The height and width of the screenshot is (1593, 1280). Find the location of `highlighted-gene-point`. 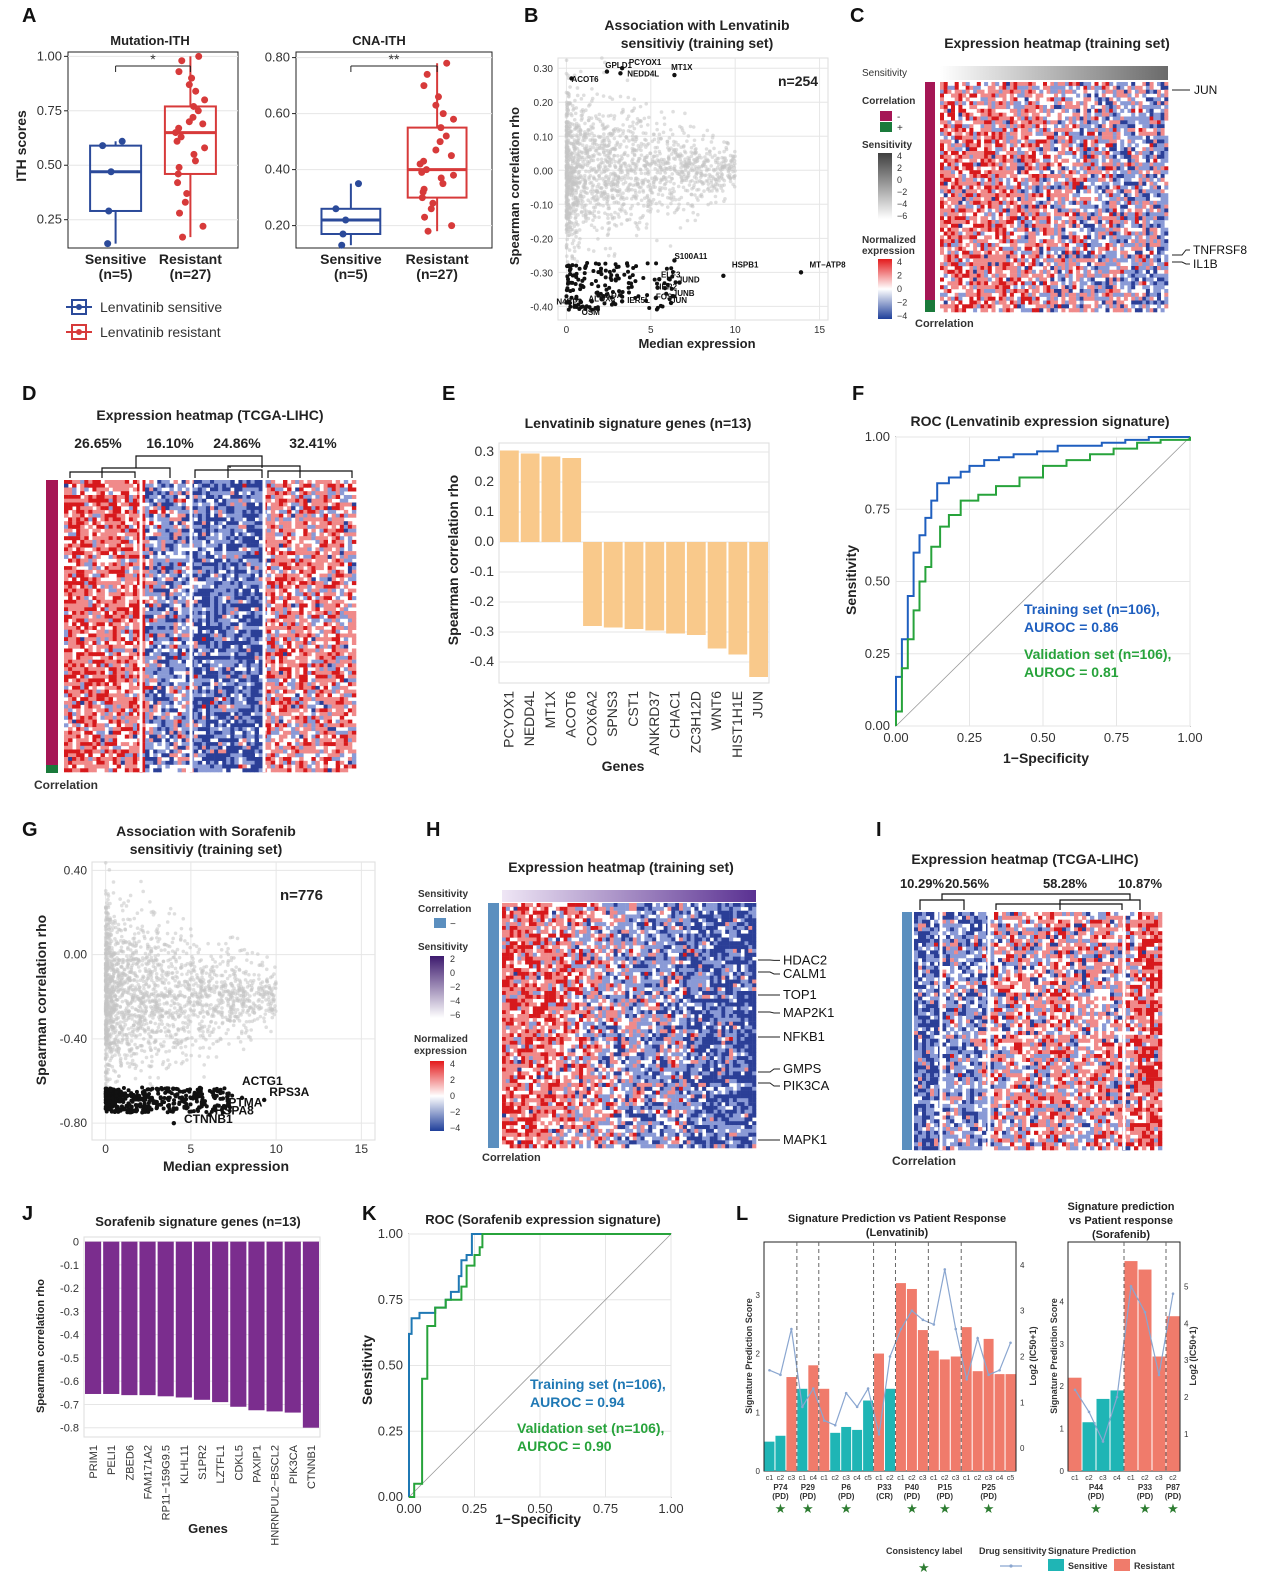

highlighted-gene-point is located at coordinates (674, 75).